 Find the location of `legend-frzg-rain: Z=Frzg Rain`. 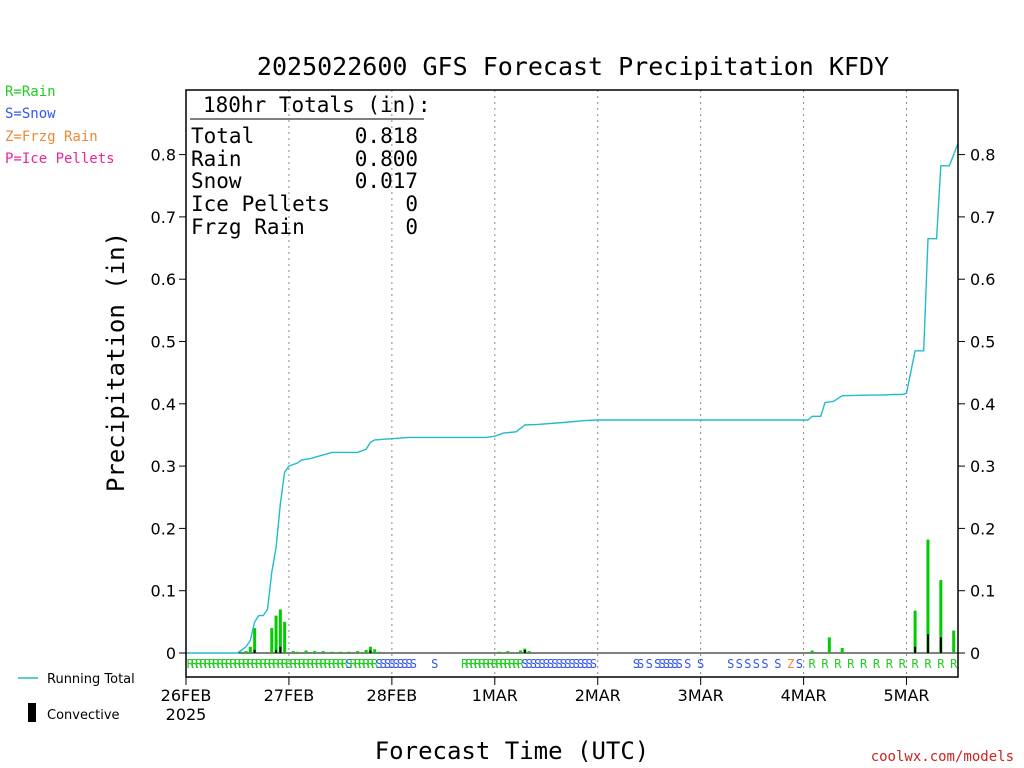

legend-frzg-rain: Z=Frzg Rain is located at coordinates (51, 137).